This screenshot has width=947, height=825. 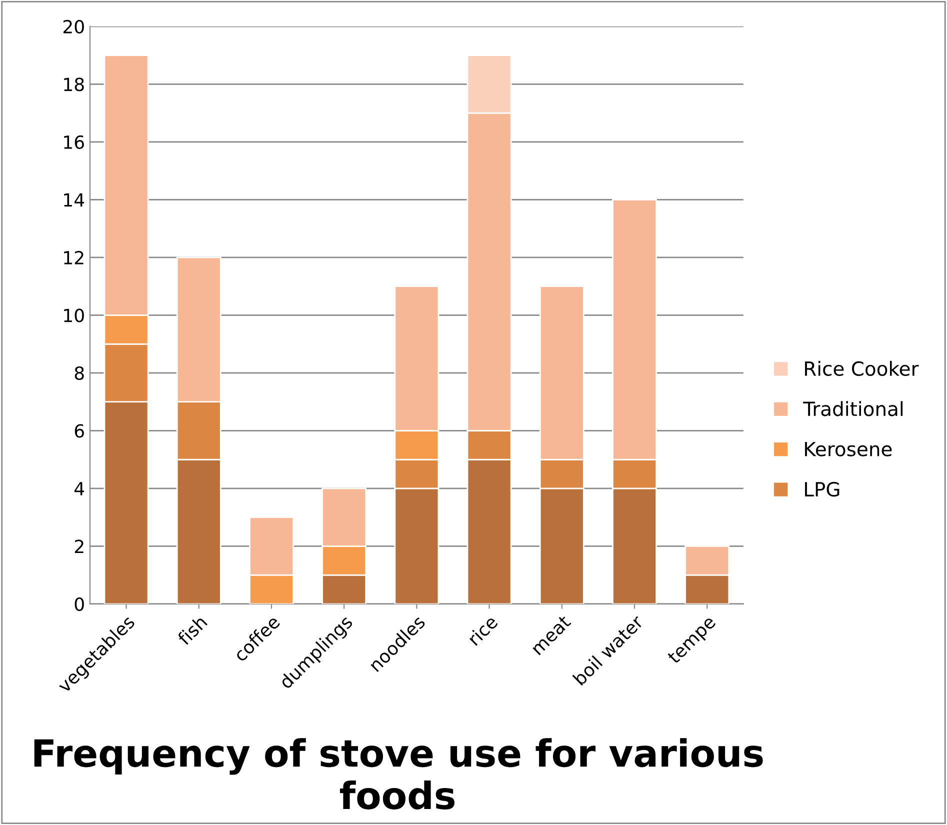 What do you see at coordinates (79, 373) in the screenshot?
I see `y-tick-label: 8` at bounding box center [79, 373].